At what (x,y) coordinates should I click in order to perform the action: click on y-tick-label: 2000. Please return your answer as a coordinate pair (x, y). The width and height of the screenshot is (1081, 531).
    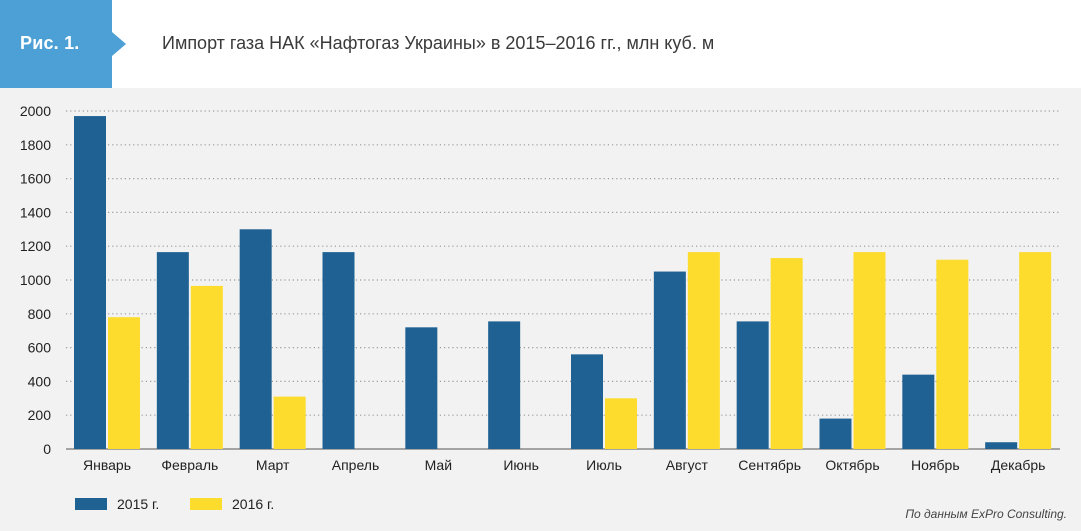
    Looking at the image, I should click on (35, 111).